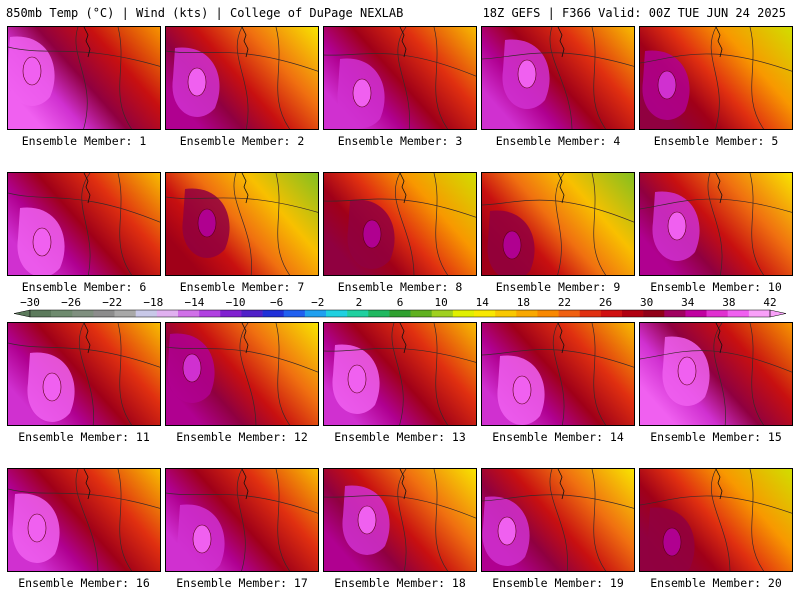  I want to click on colorbar-tick-label: 18, so click(523, 302).